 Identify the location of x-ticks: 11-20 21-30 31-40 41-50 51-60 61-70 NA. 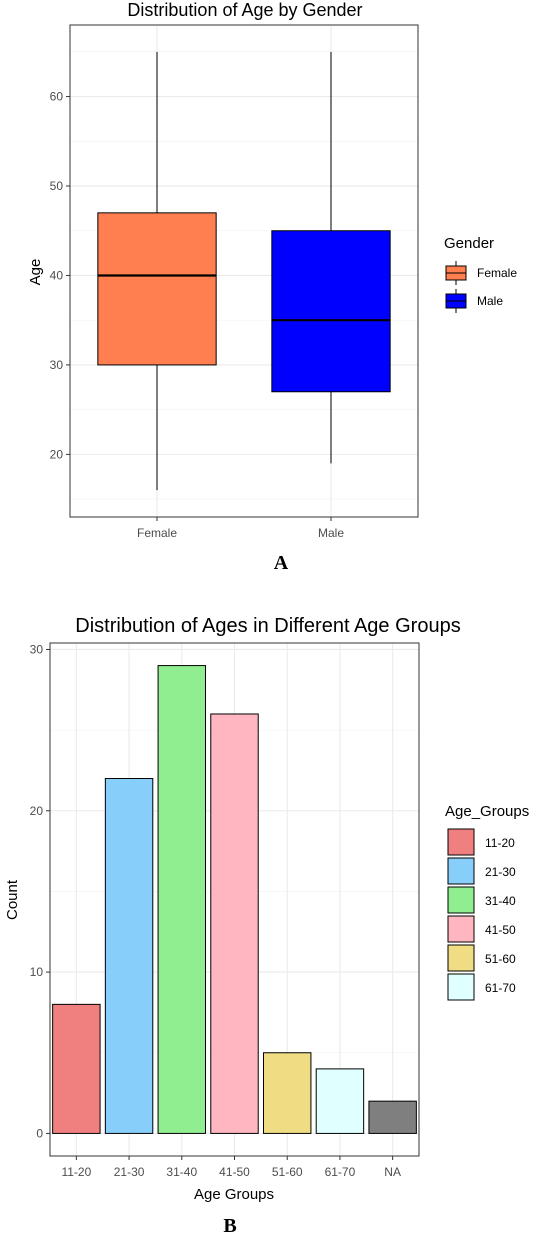
(231, 1167).